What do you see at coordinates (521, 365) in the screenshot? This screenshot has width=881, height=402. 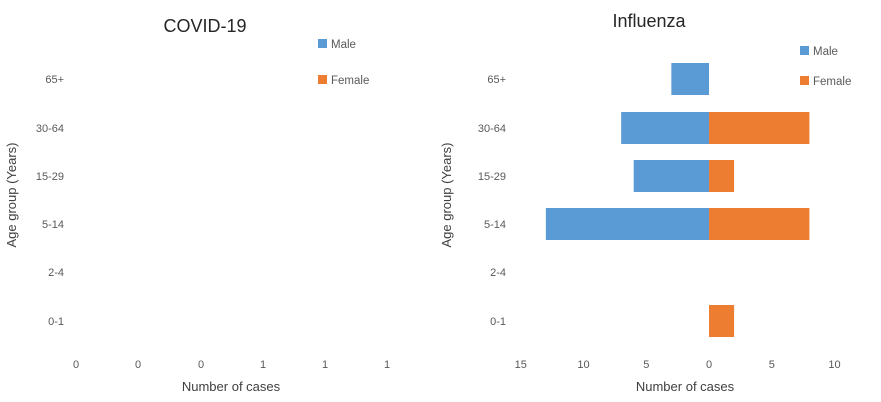 I see `influenza-x-tick-label: 15` at bounding box center [521, 365].